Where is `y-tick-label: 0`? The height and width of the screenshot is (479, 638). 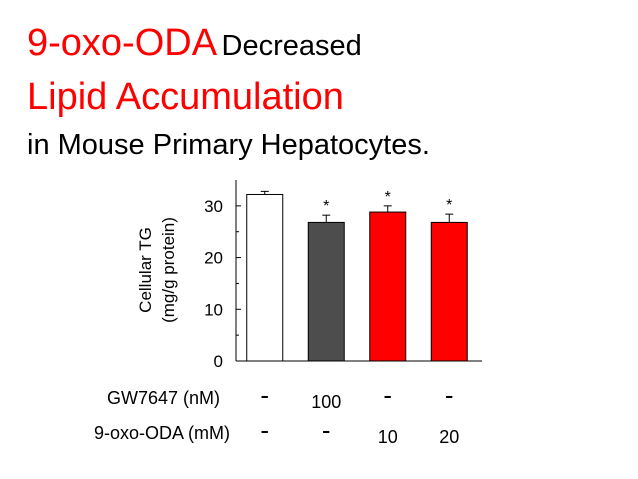
y-tick-label: 0 is located at coordinates (218, 361).